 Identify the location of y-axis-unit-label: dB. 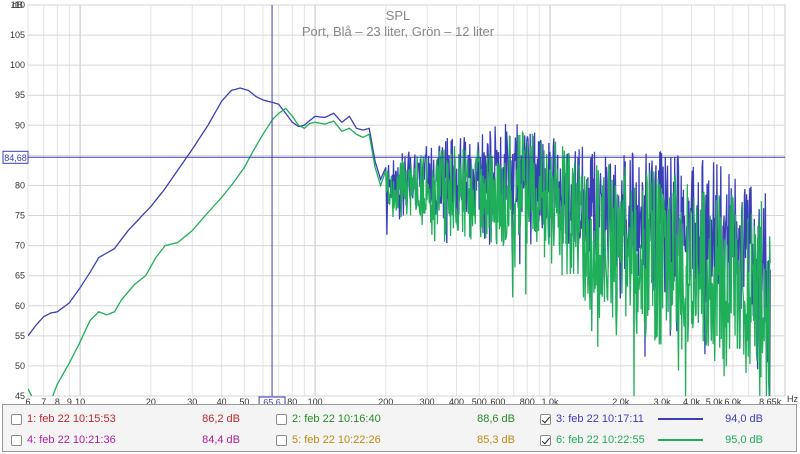
(17, 5).